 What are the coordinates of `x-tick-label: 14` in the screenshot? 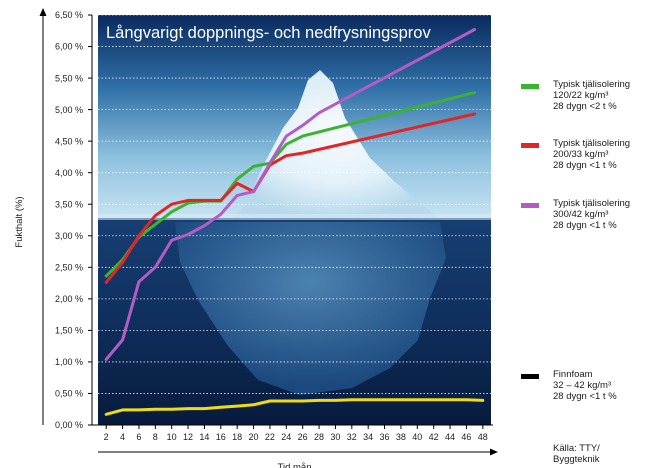 It's located at (204, 437).